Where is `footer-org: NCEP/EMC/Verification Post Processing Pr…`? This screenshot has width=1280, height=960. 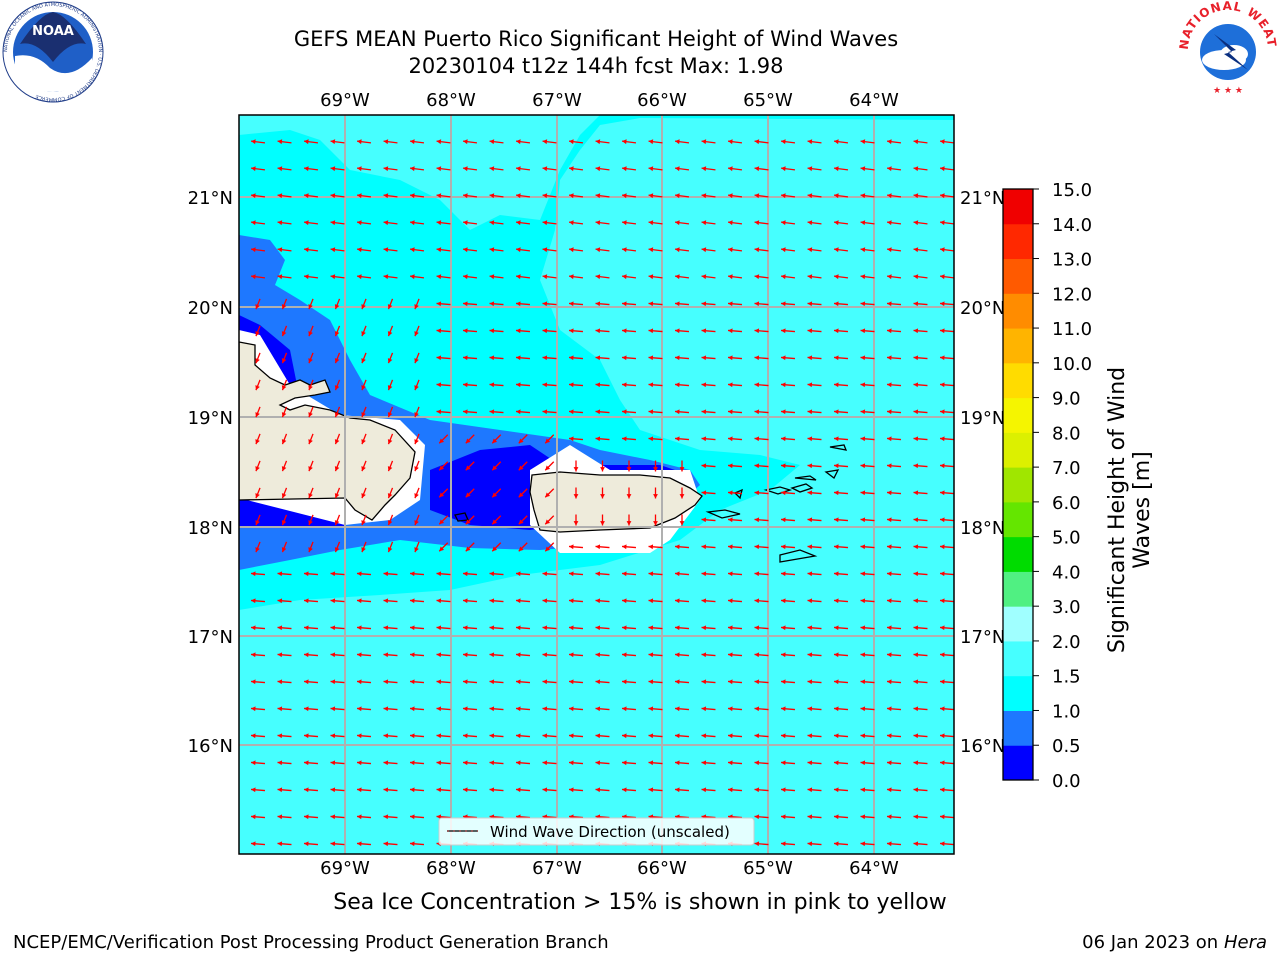 footer-org: NCEP/EMC/Verification Post Processing Pr… is located at coordinates (311, 942).